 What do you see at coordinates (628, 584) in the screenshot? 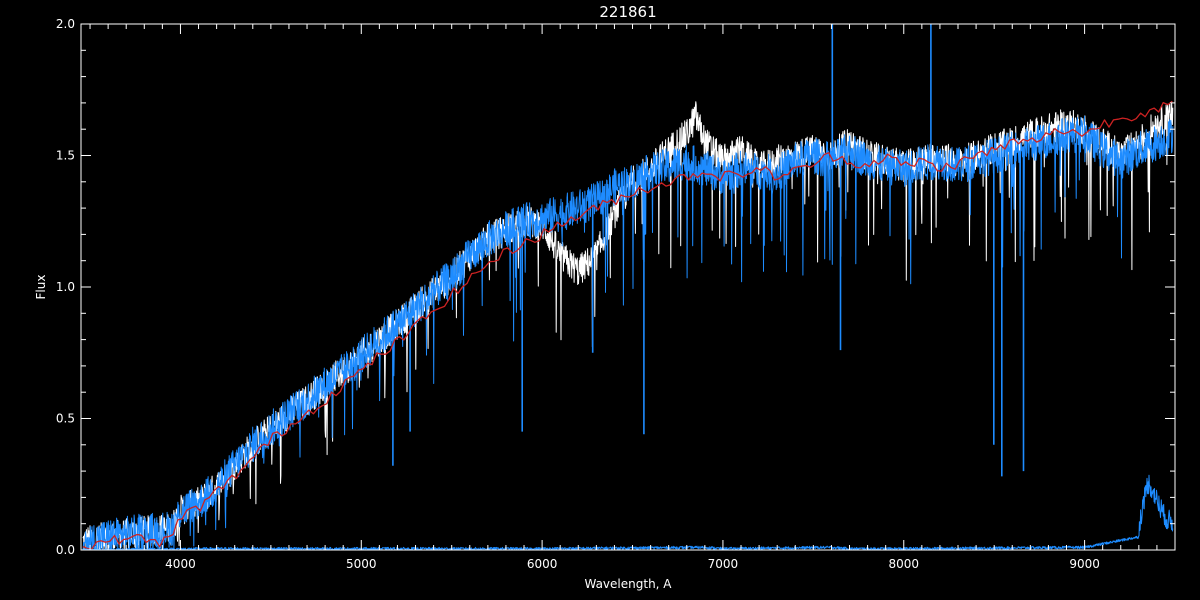
I see `x-axis-label: Wavelength, A` at bounding box center [628, 584].